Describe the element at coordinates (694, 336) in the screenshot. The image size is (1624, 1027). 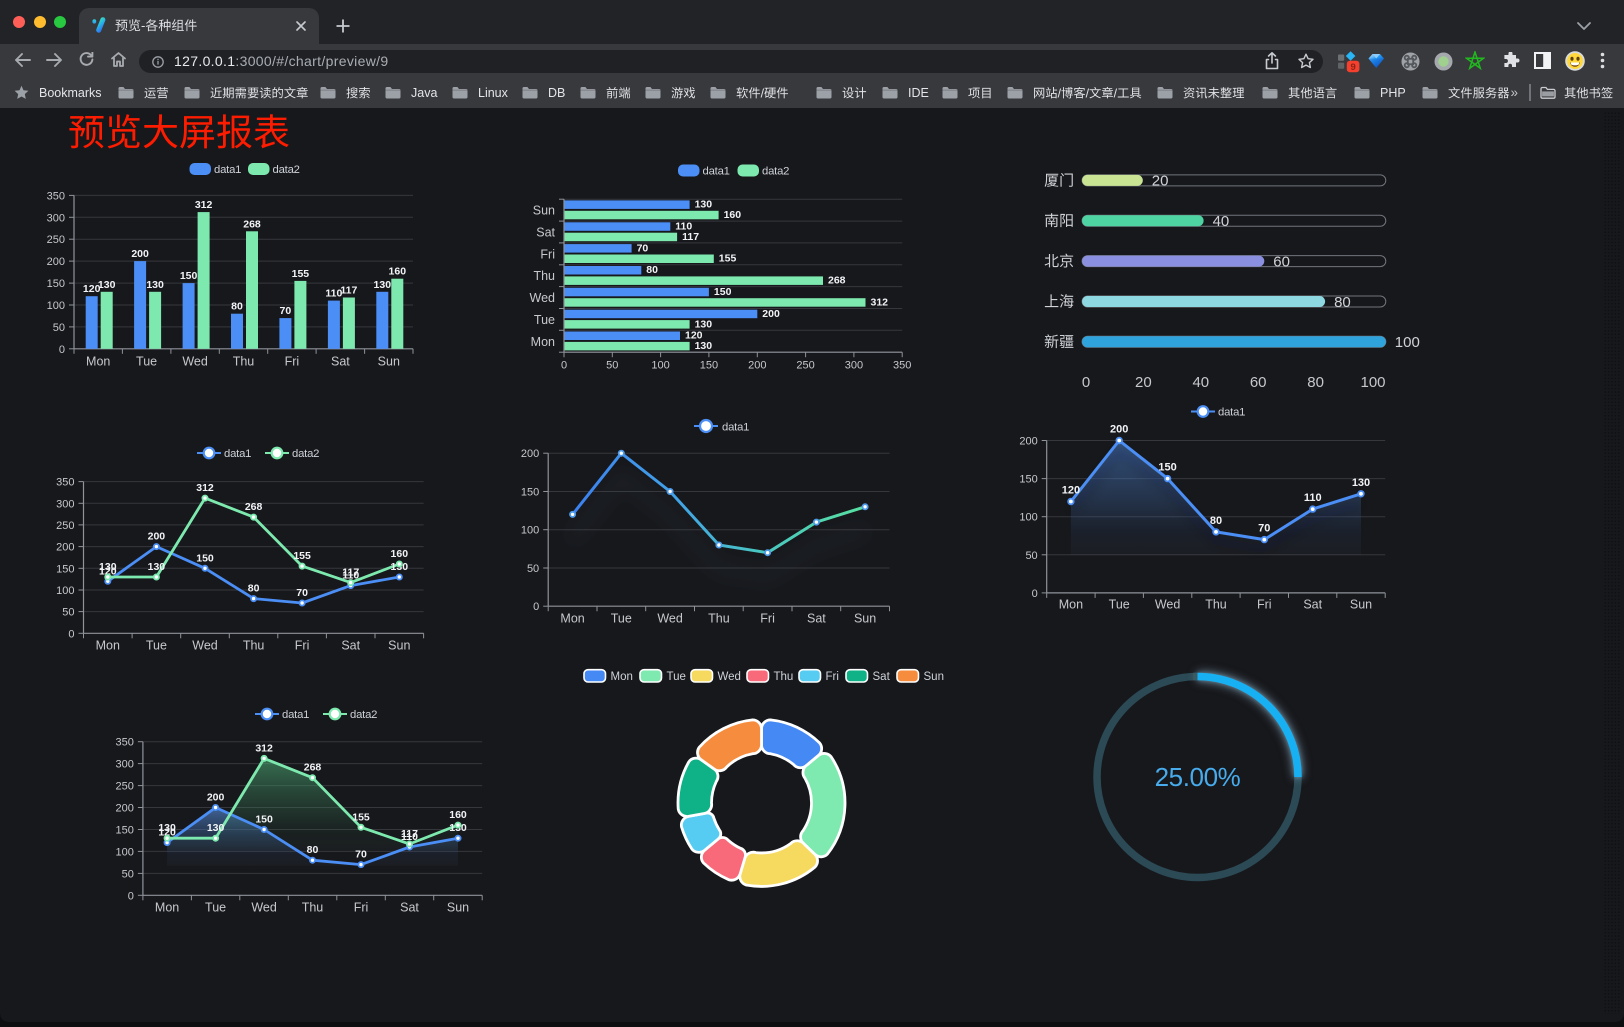
I see `svg-text: 120` at that location.